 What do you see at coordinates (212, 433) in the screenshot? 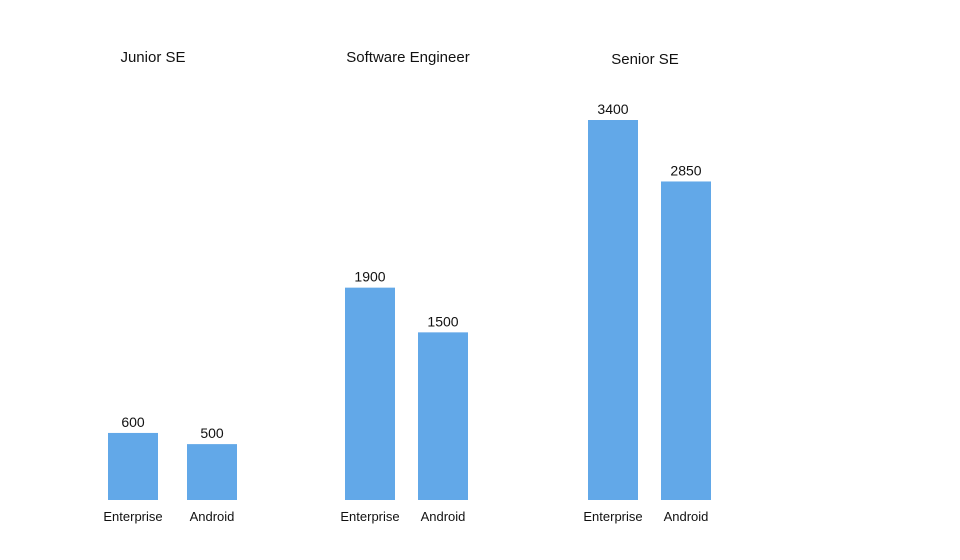
I see `data-label: 500` at bounding box center [212, 433].